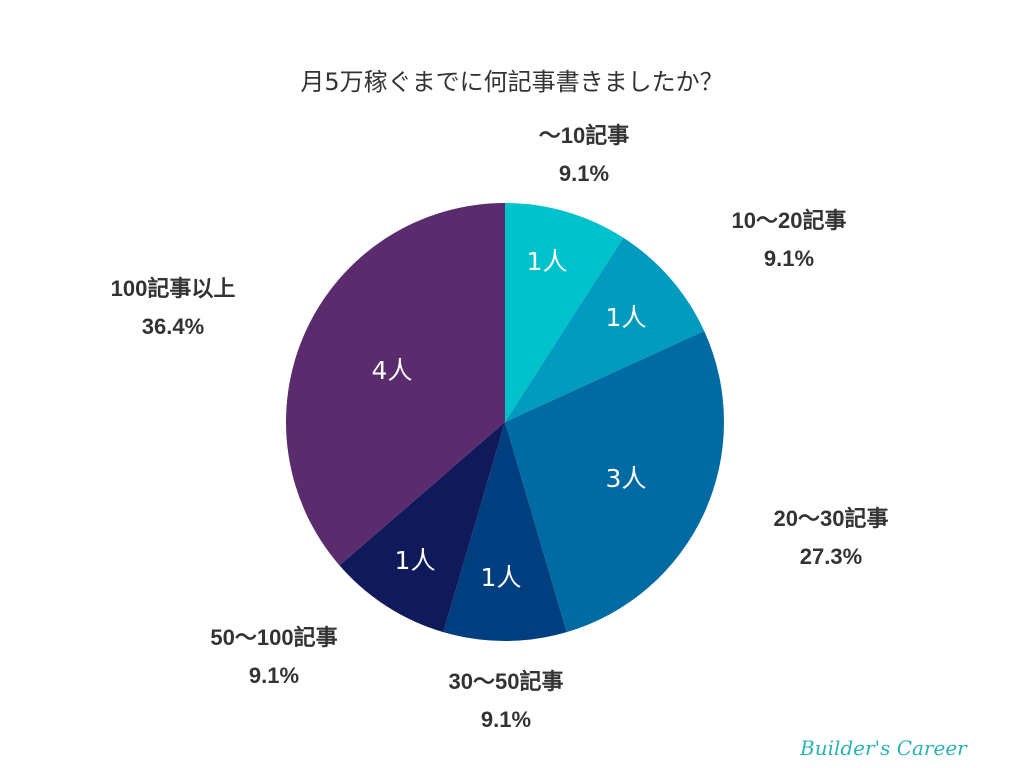  I want to click on label-name: 20〜30記事, so click(831, 518).